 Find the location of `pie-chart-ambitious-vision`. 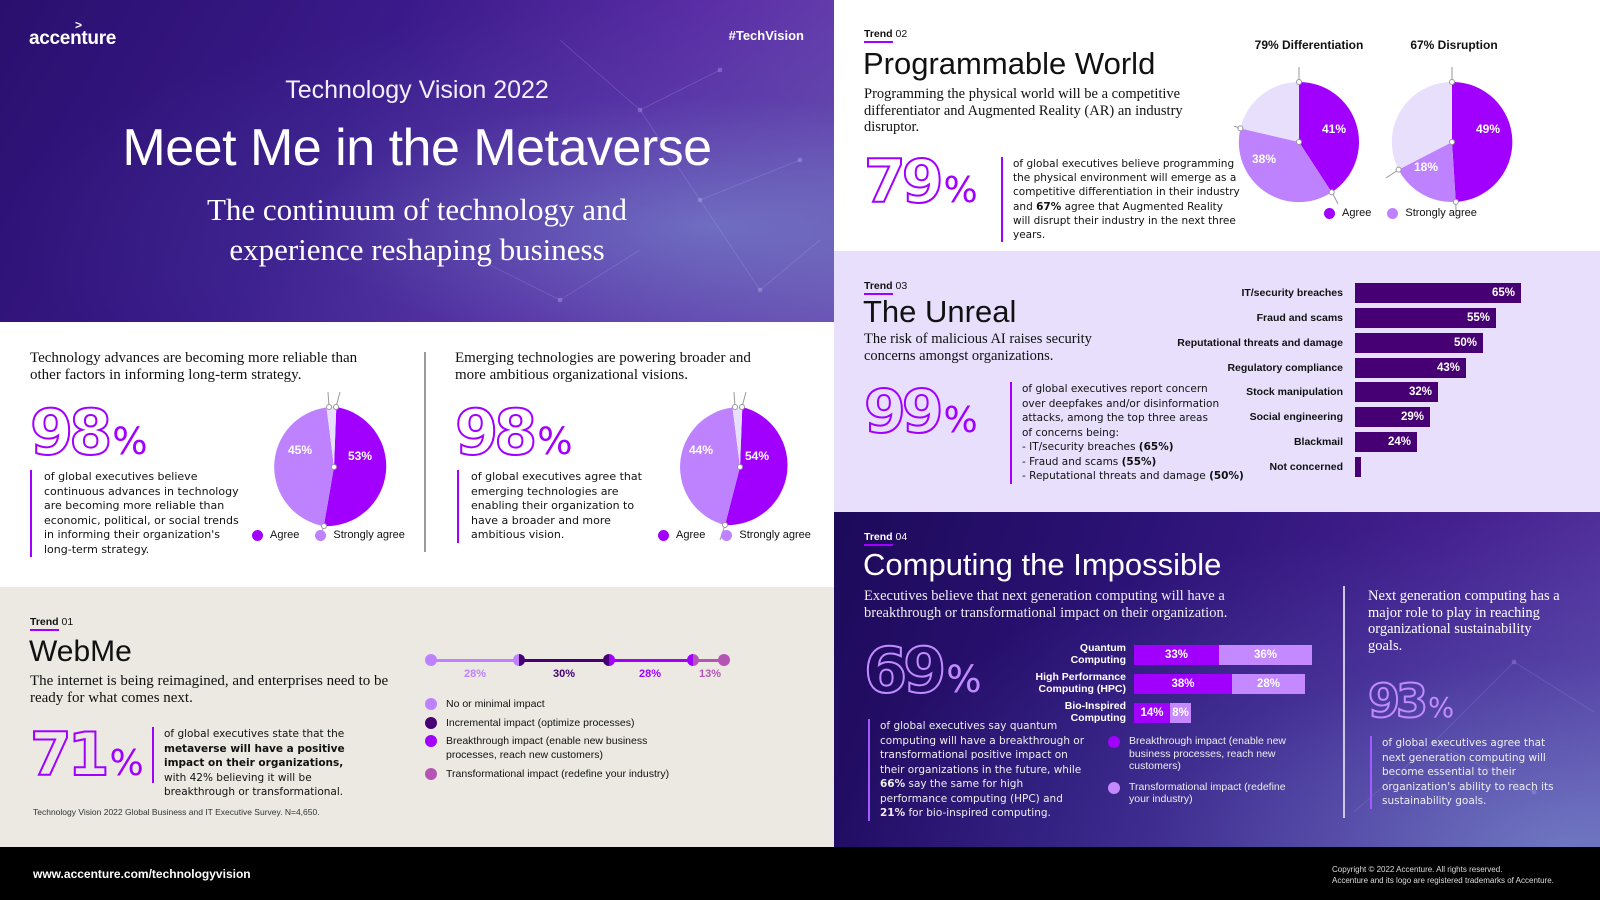

pie-chart-ambitious-vision is located at coordinates (734, 466).